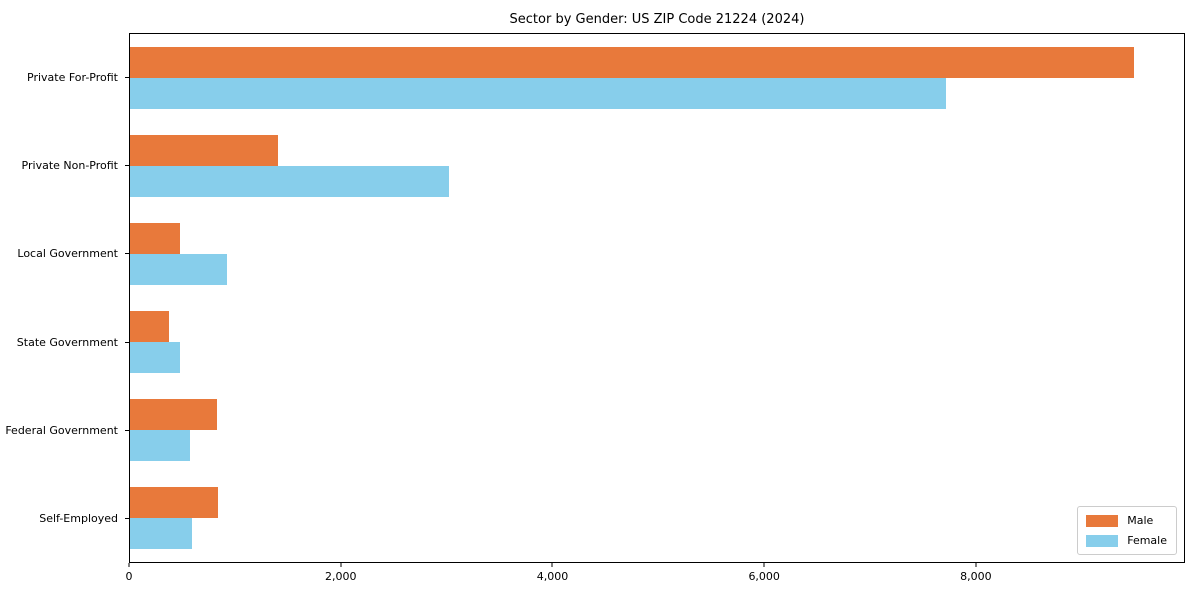  I want to click on x-tick-label: 8,000, so click(976, 576).